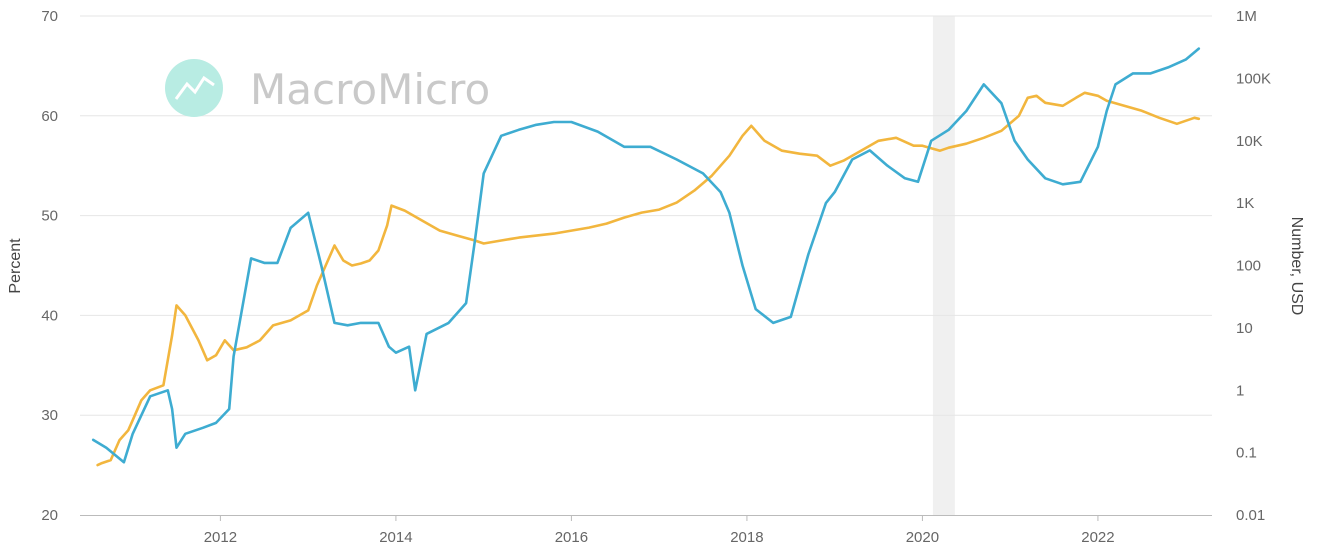 The image size is (1318, 550). Describe the element at coordinates (1246, 16) in the screenshot. I see `y-right-tick-label: 1M` at that location.